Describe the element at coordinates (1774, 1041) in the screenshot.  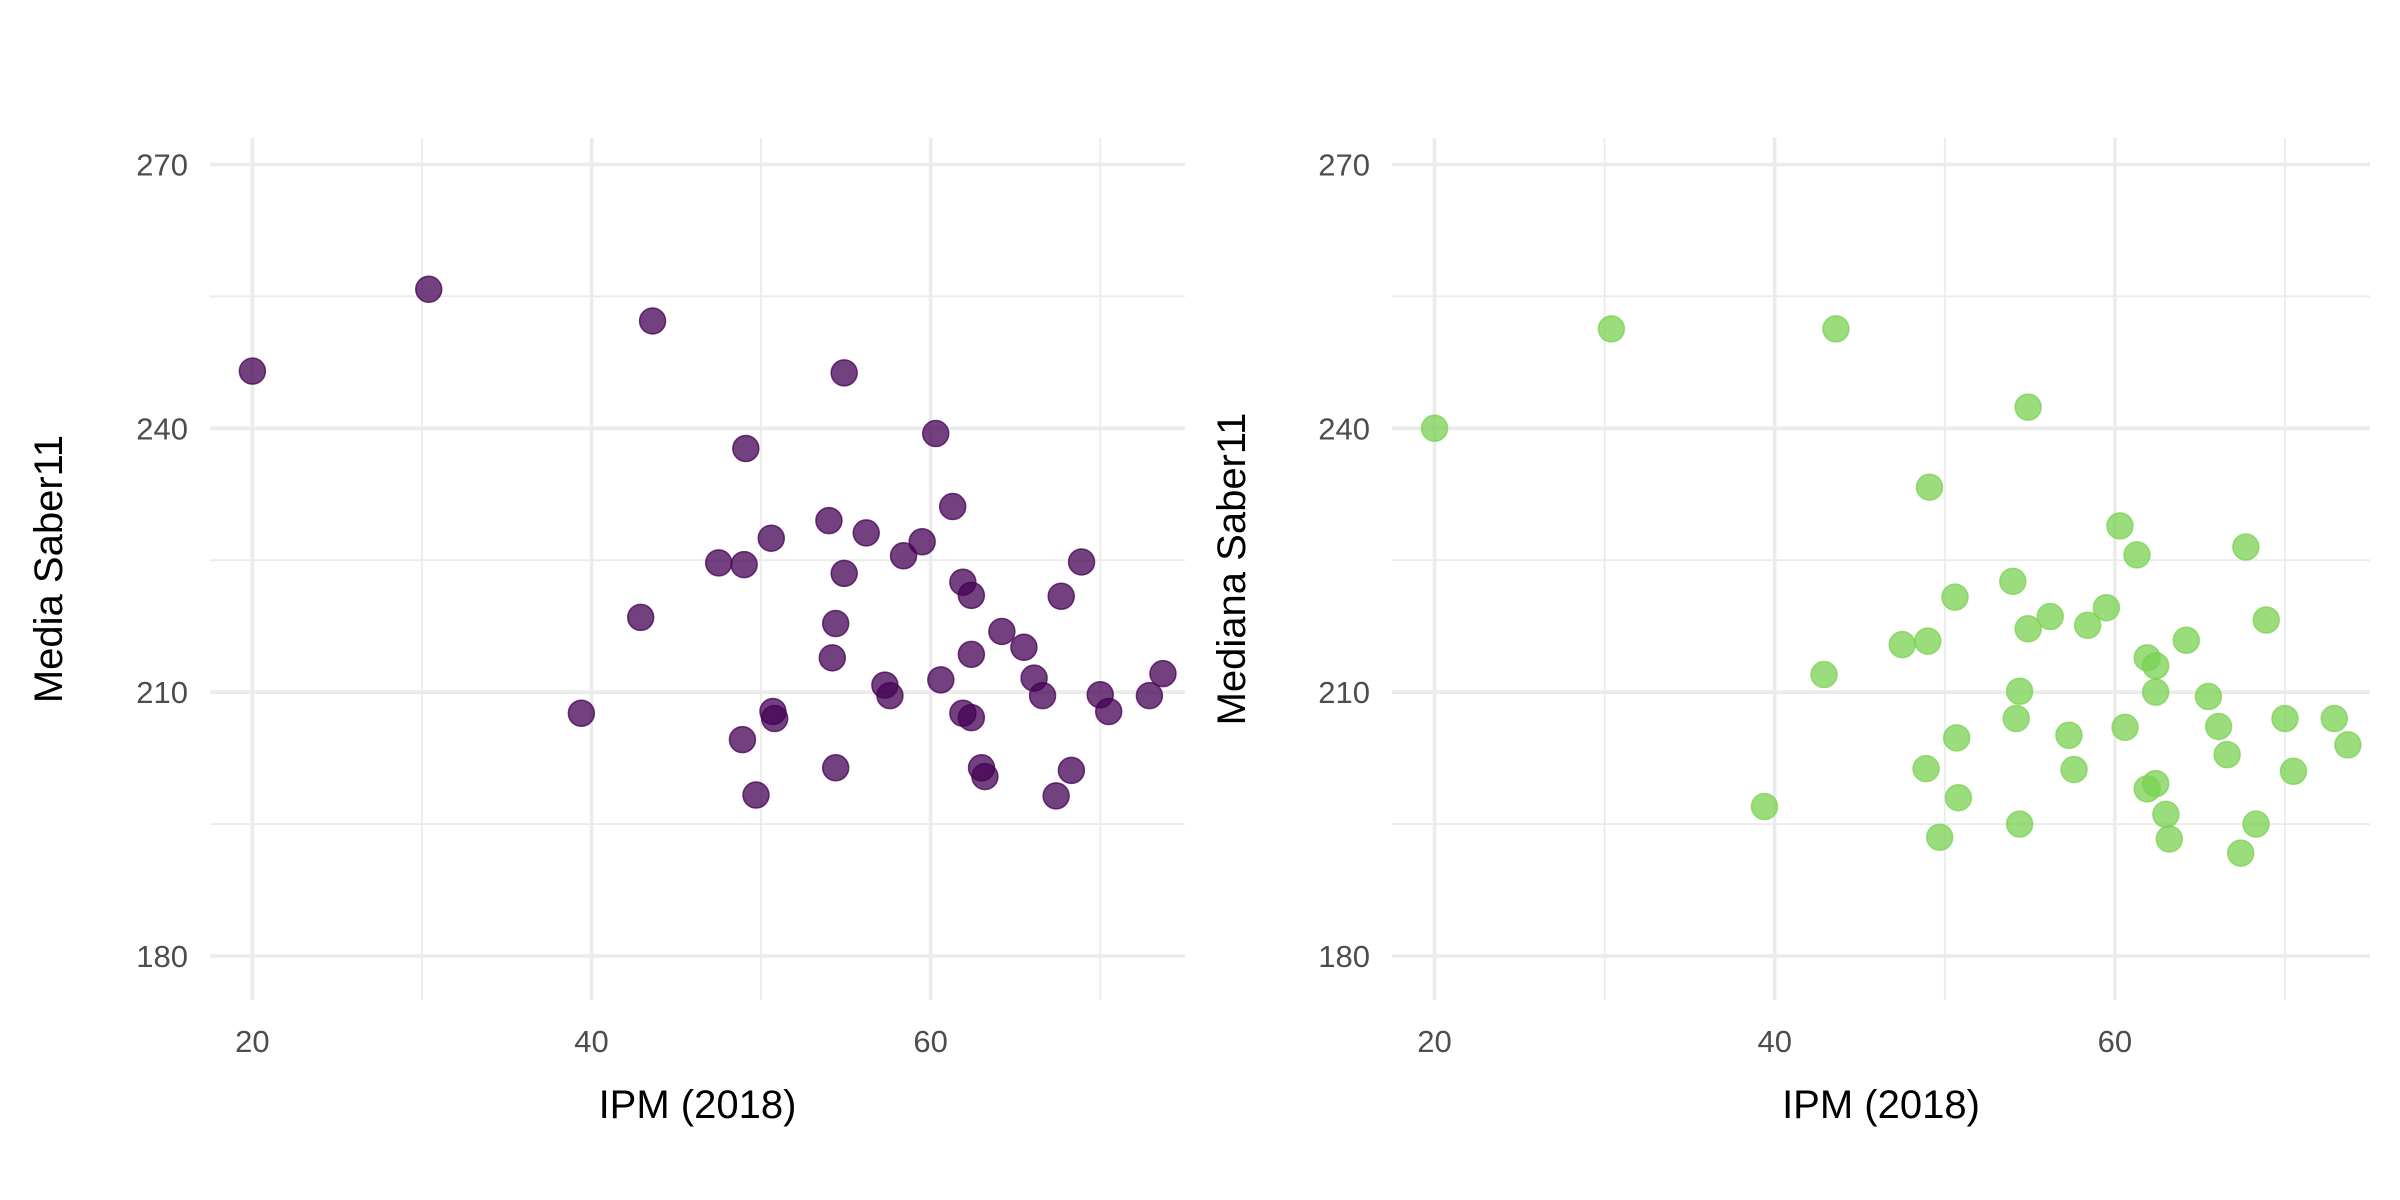
I see `right-x-tick-label: 40` at that location.